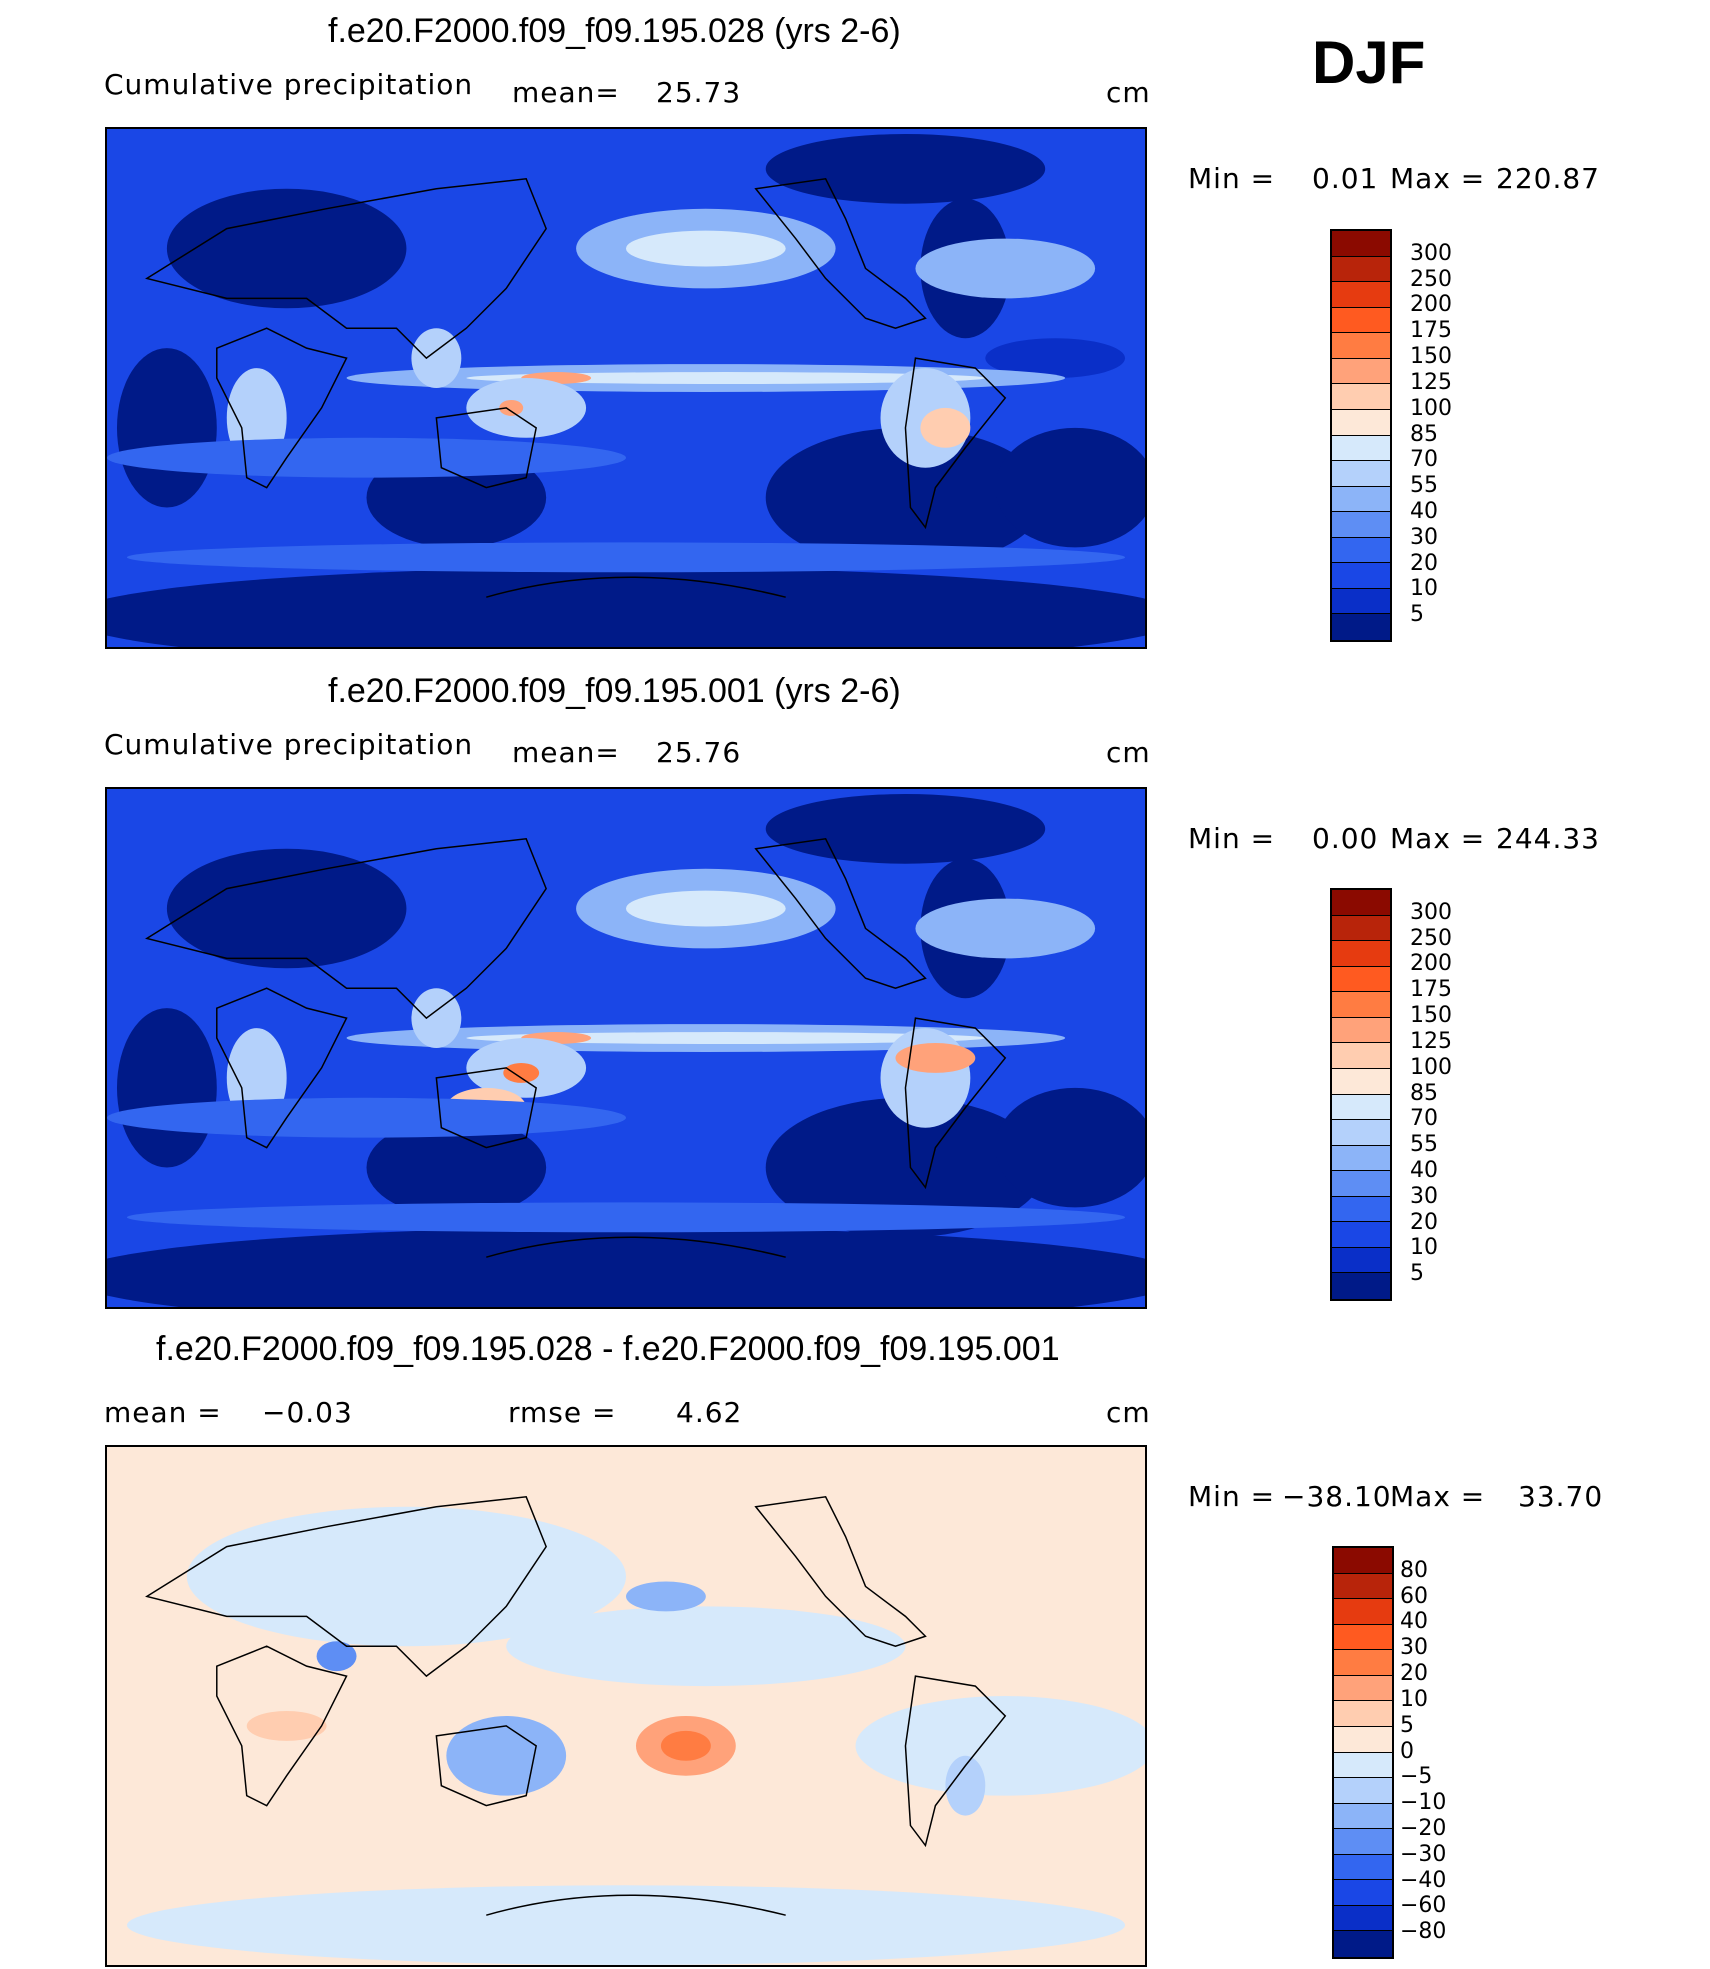 This screenshot has width=1710, height=1969. What do you see at coordinates (1345, 178) in the screenshot?
I see `panel1-min-value: 0.01` at bounding box center [1345, 178].